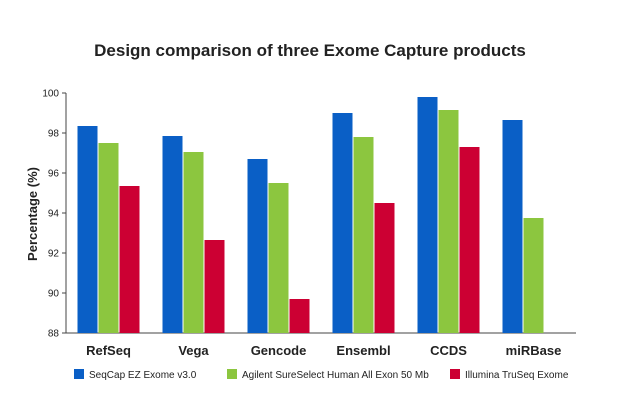 The width and height of the screenshot is (620, 400). What do you see at coordinates (363, 350) in the screenshot?
I see `x-tick-label: Ensembl` at bounding box center [363, 350].